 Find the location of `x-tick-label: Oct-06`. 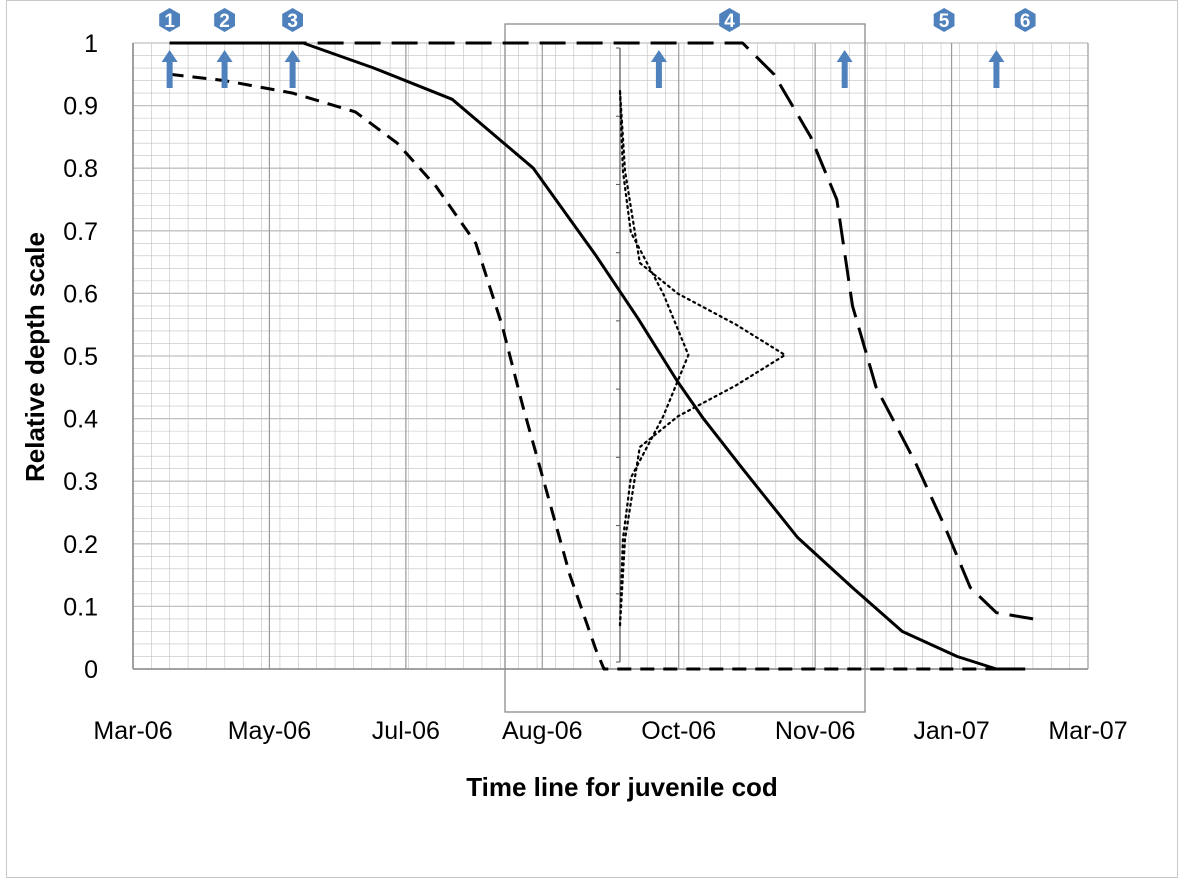

x-tick-label: Oct-06 is located at coordinates (678, 731).